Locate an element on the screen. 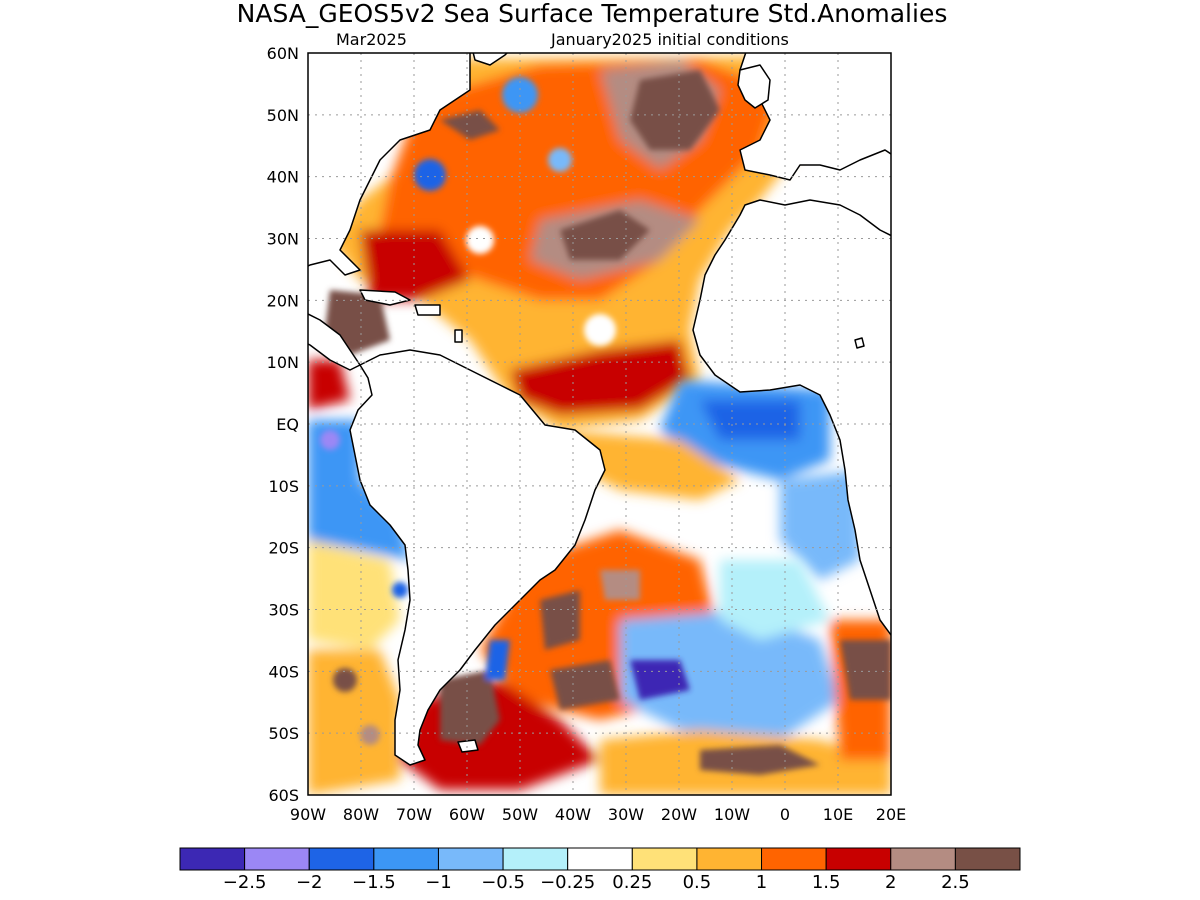  lat-tick-label: 20S is located at coordinates (283, 548).